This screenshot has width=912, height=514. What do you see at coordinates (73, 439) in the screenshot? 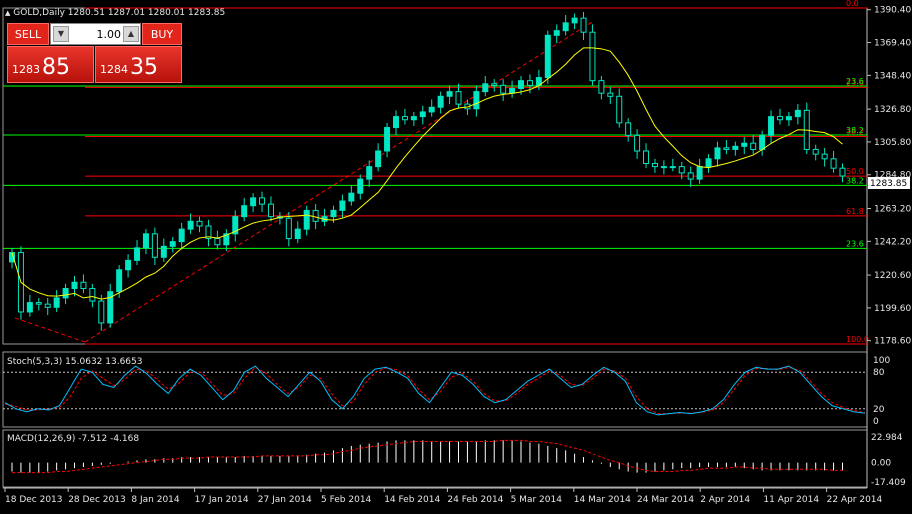
I see `macd-title: MACD(12,26,9) -7.512 -4.168` at bounding box center [73, 439].